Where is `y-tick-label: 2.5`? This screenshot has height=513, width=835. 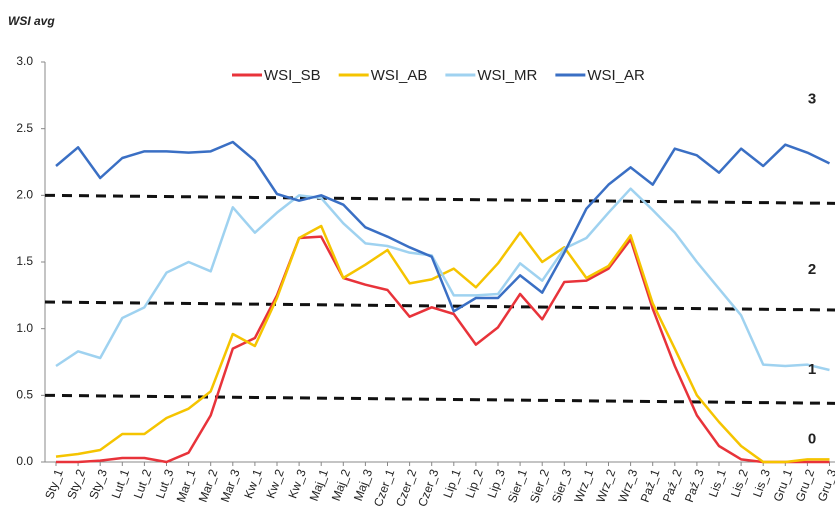
y-tick-label: 2.5 is located at coordinates (24, 128).